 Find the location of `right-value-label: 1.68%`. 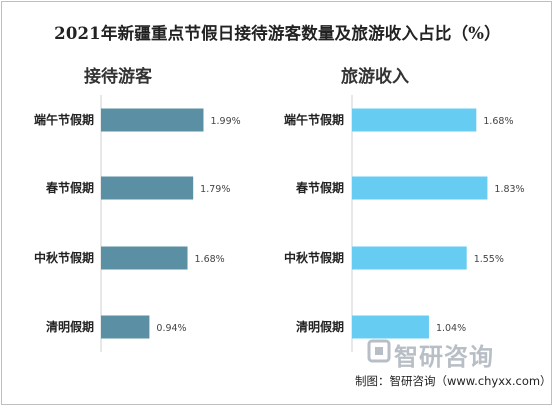

right-value-label: 1.68% is located at coordinates (498, 121).